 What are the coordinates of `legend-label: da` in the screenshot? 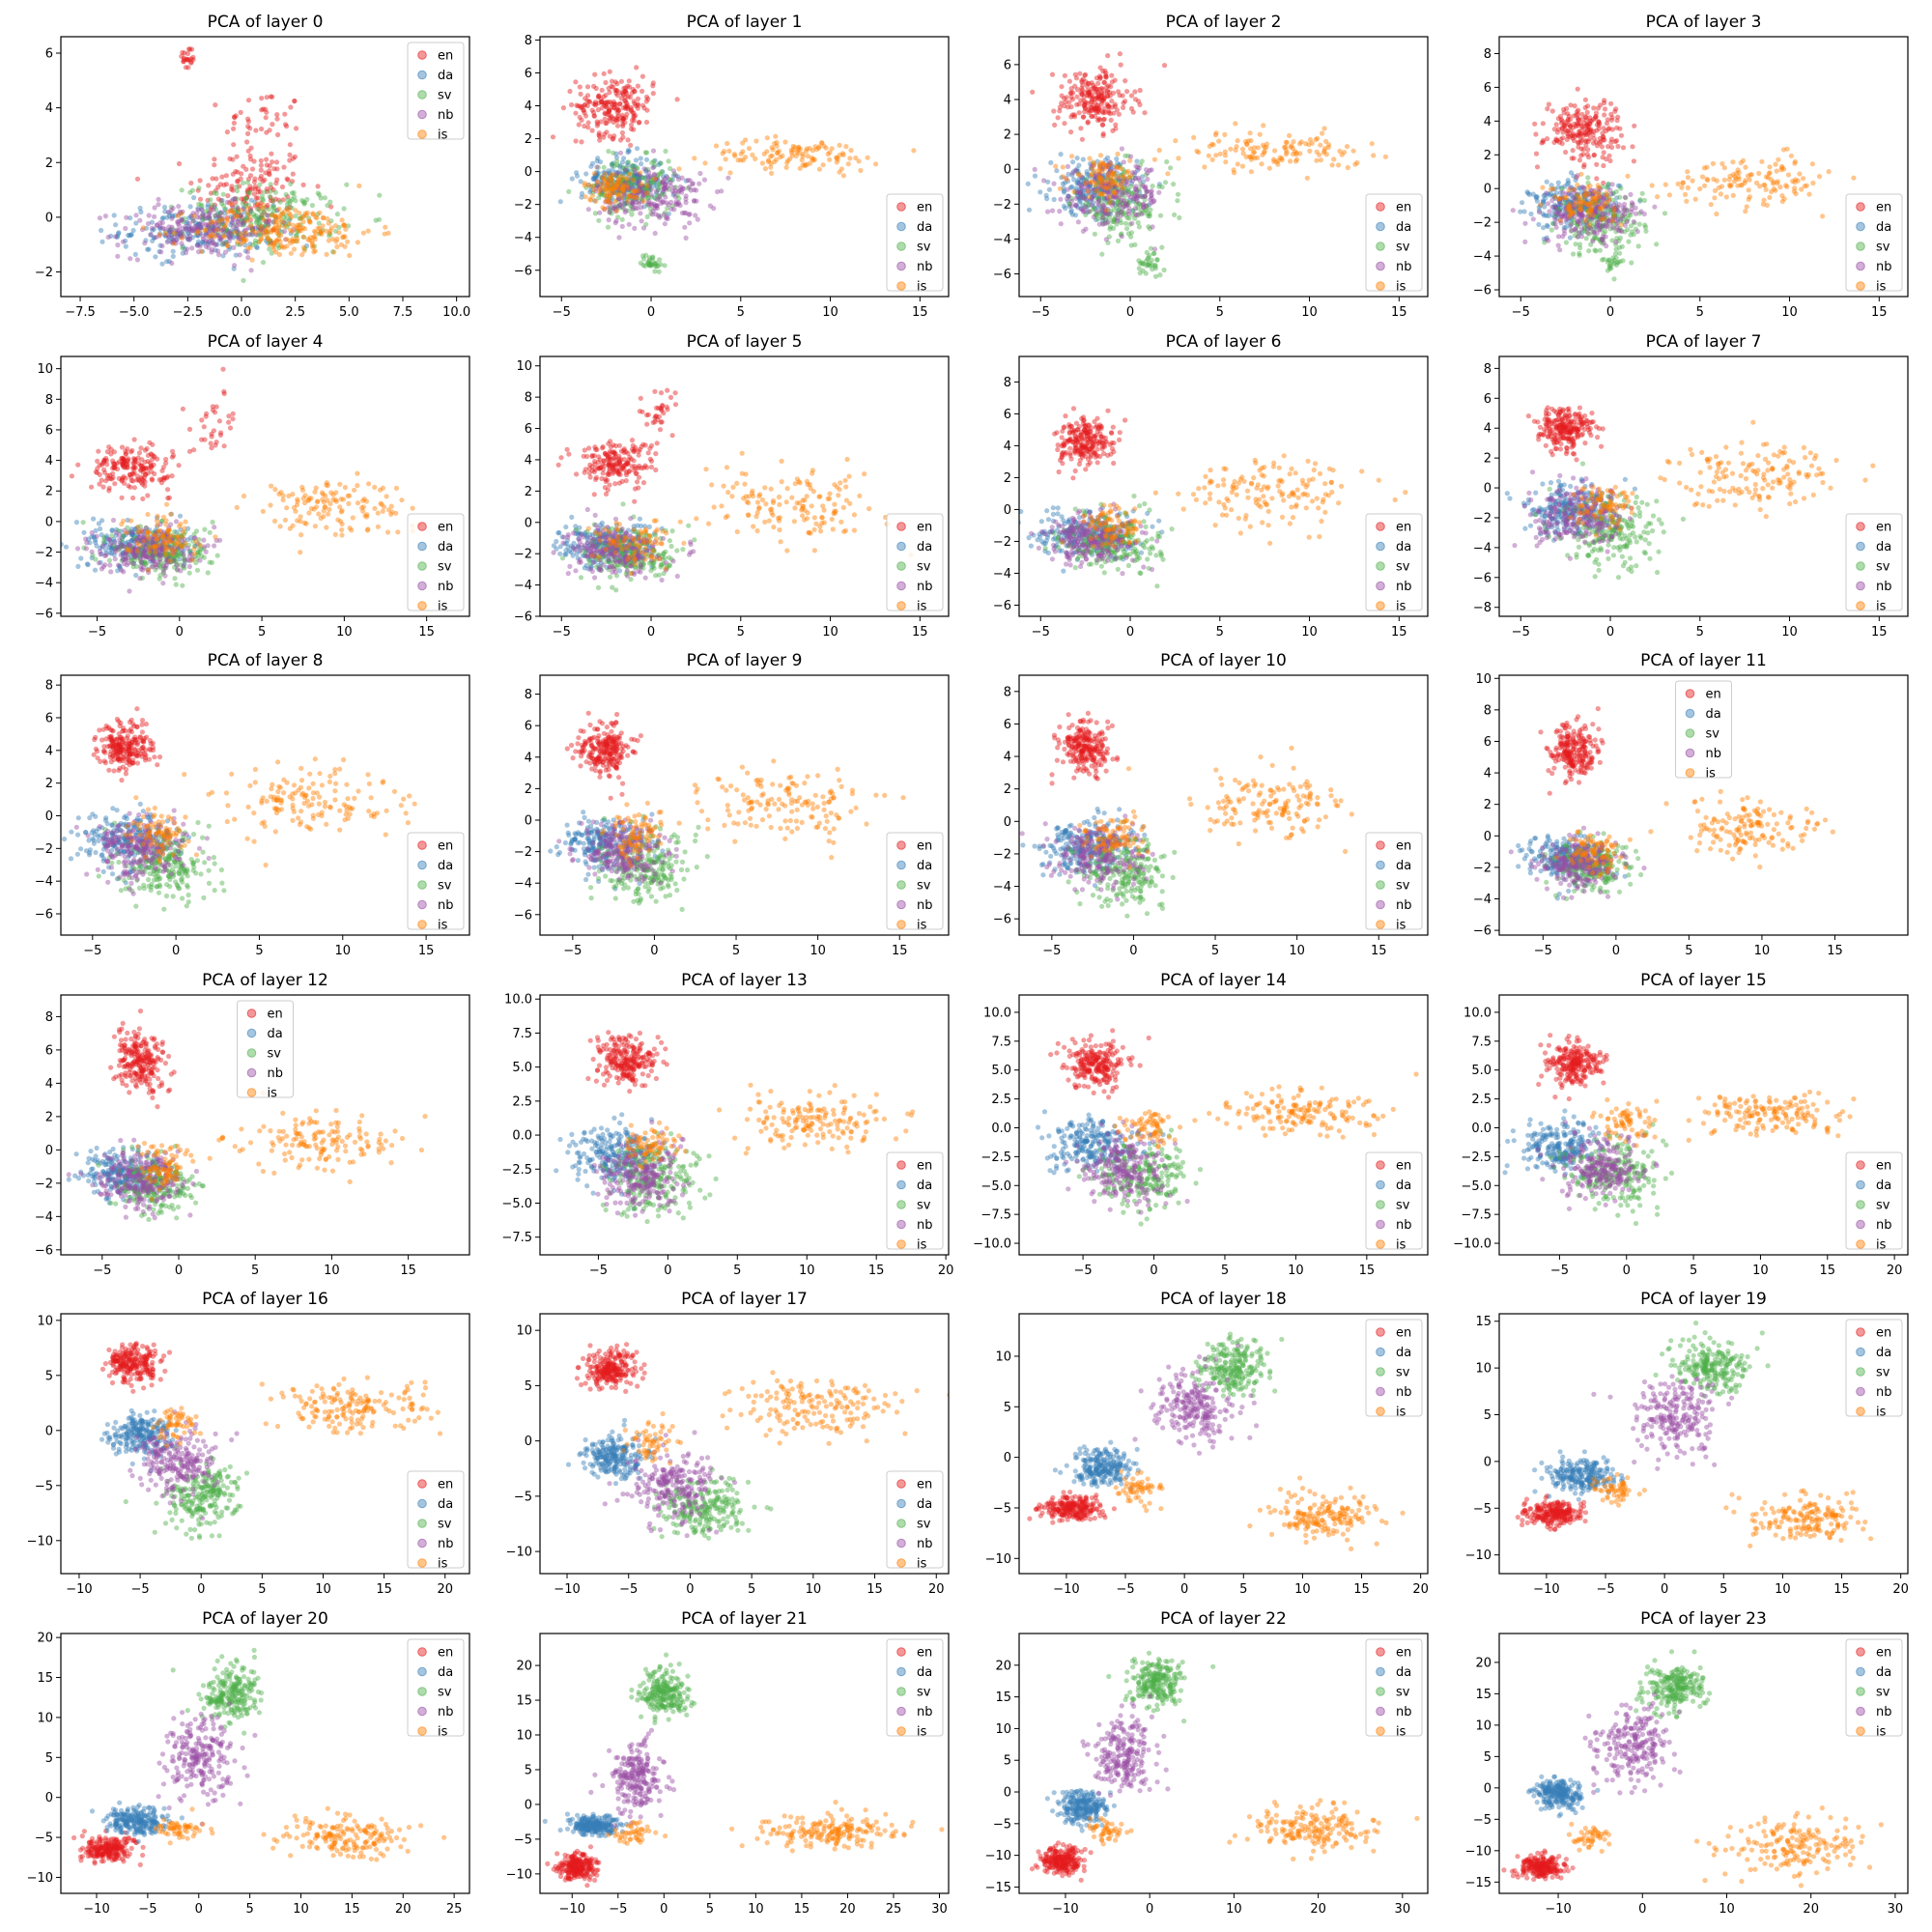 It's located at (1883, 227).